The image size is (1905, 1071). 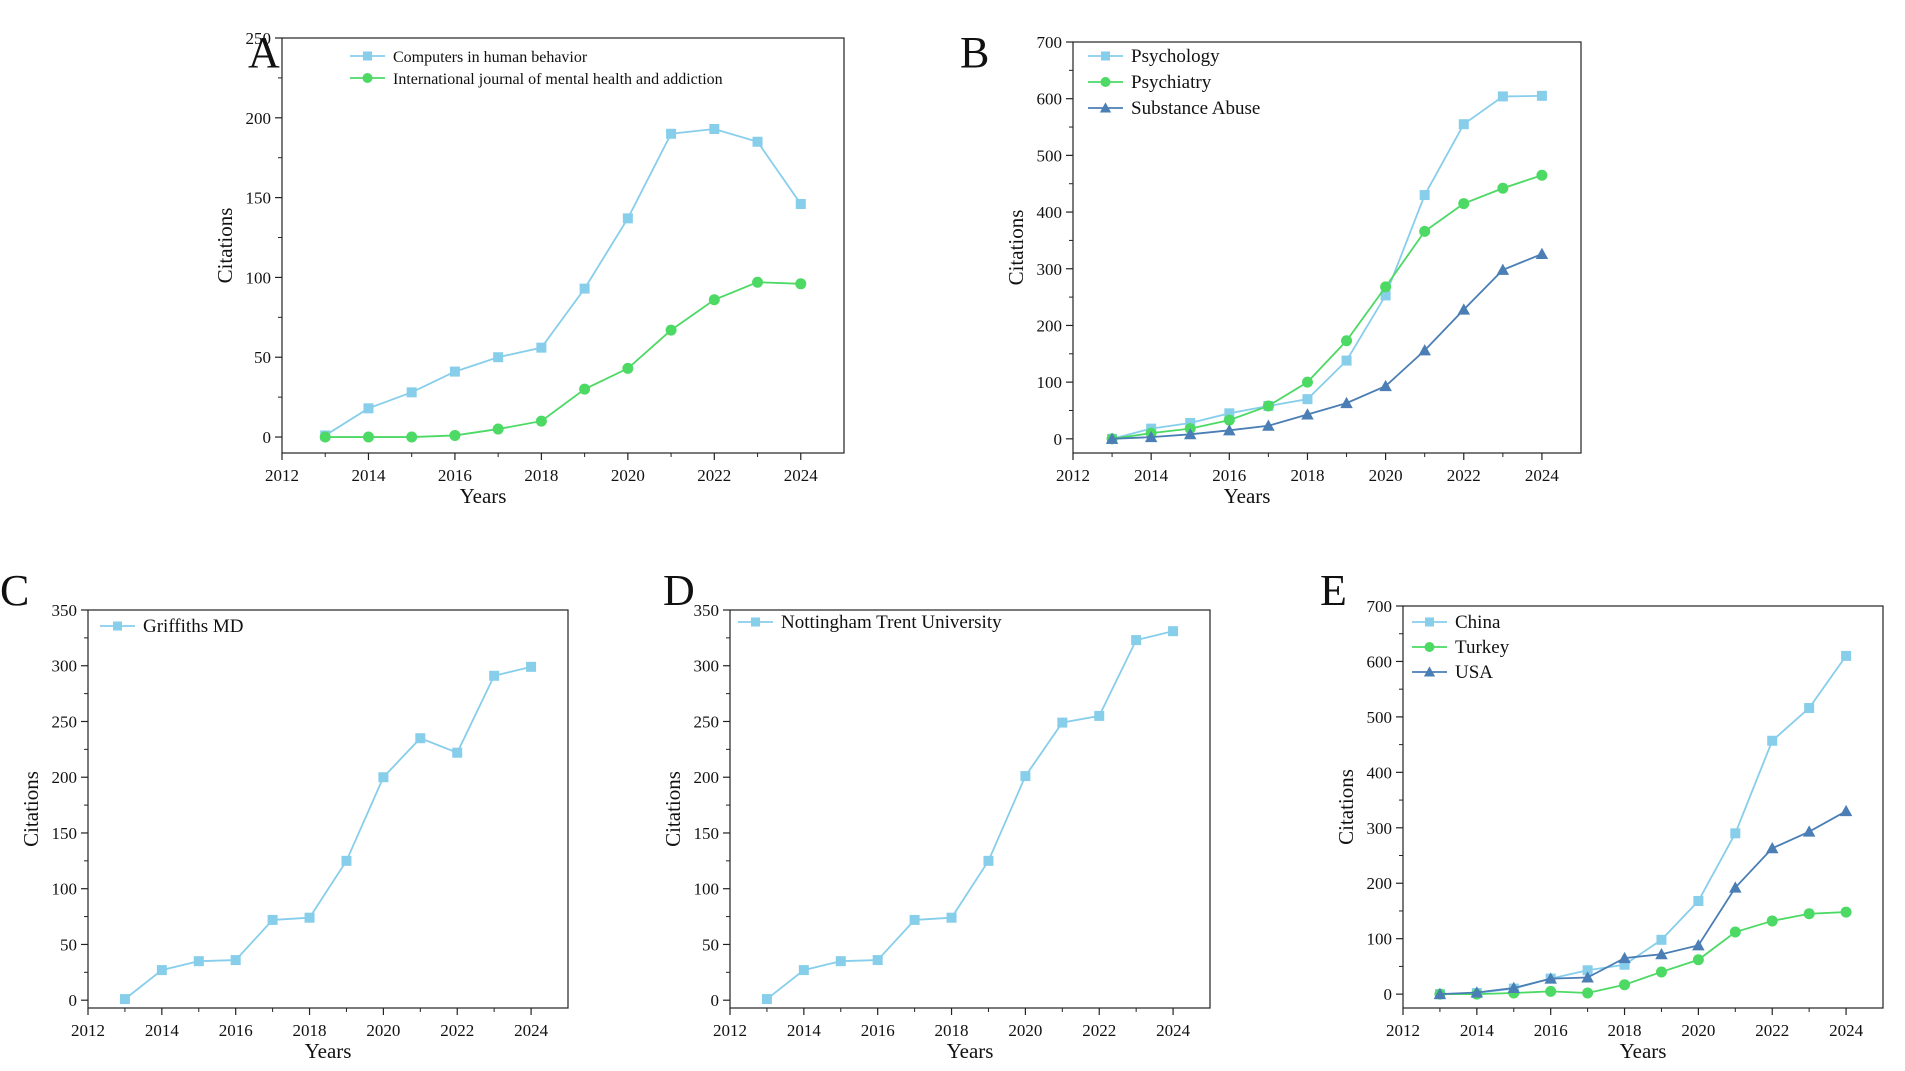 What do you see at coordinates (1174, 82) in the screenshot?
I see `legend: Psychology Psychiatry Substance Abuse` at bounding box center [1174, 82].